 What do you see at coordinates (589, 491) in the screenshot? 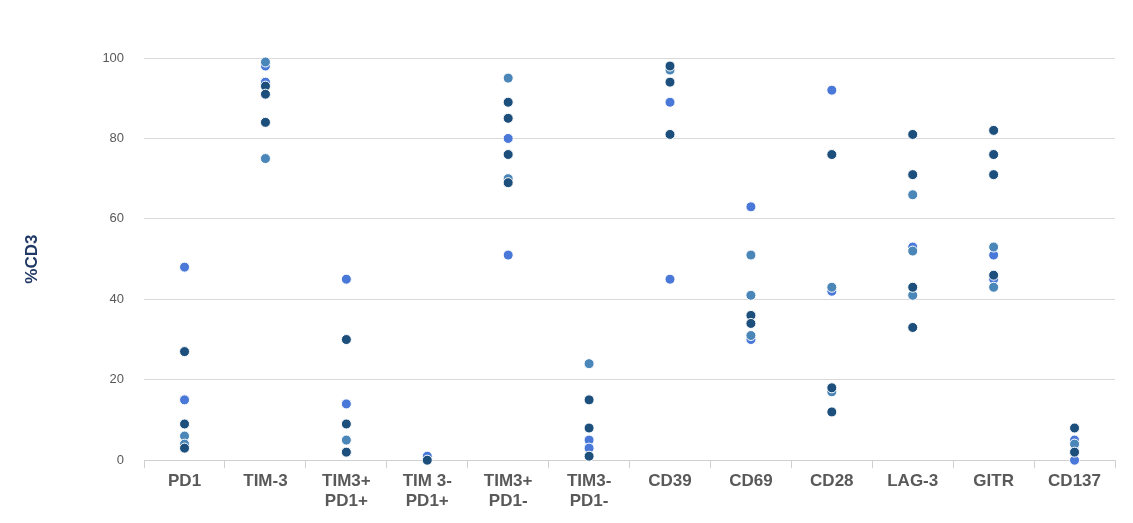
I see `x-tick-label: TIM3- PD1-` at bounding box center [589, 491].